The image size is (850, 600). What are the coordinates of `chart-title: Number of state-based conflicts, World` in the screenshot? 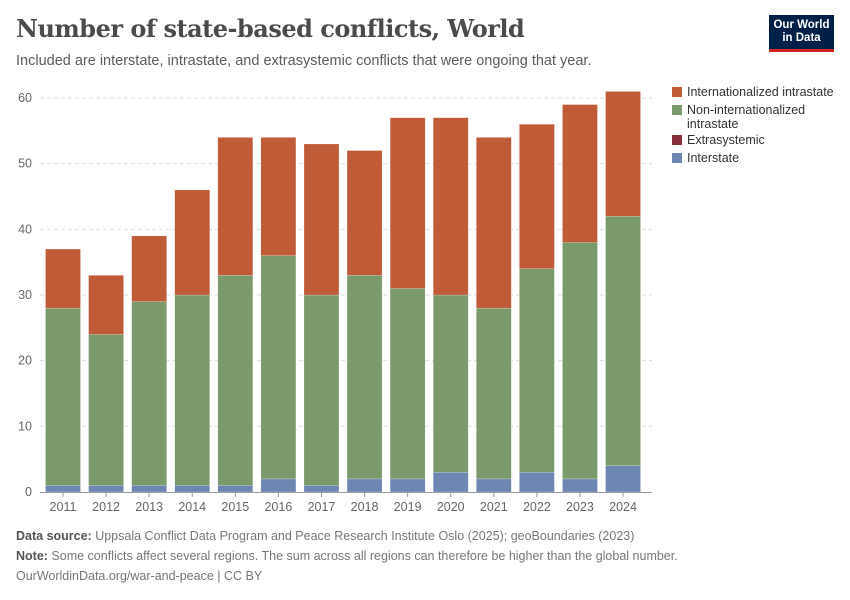 It's located at (270, 28).